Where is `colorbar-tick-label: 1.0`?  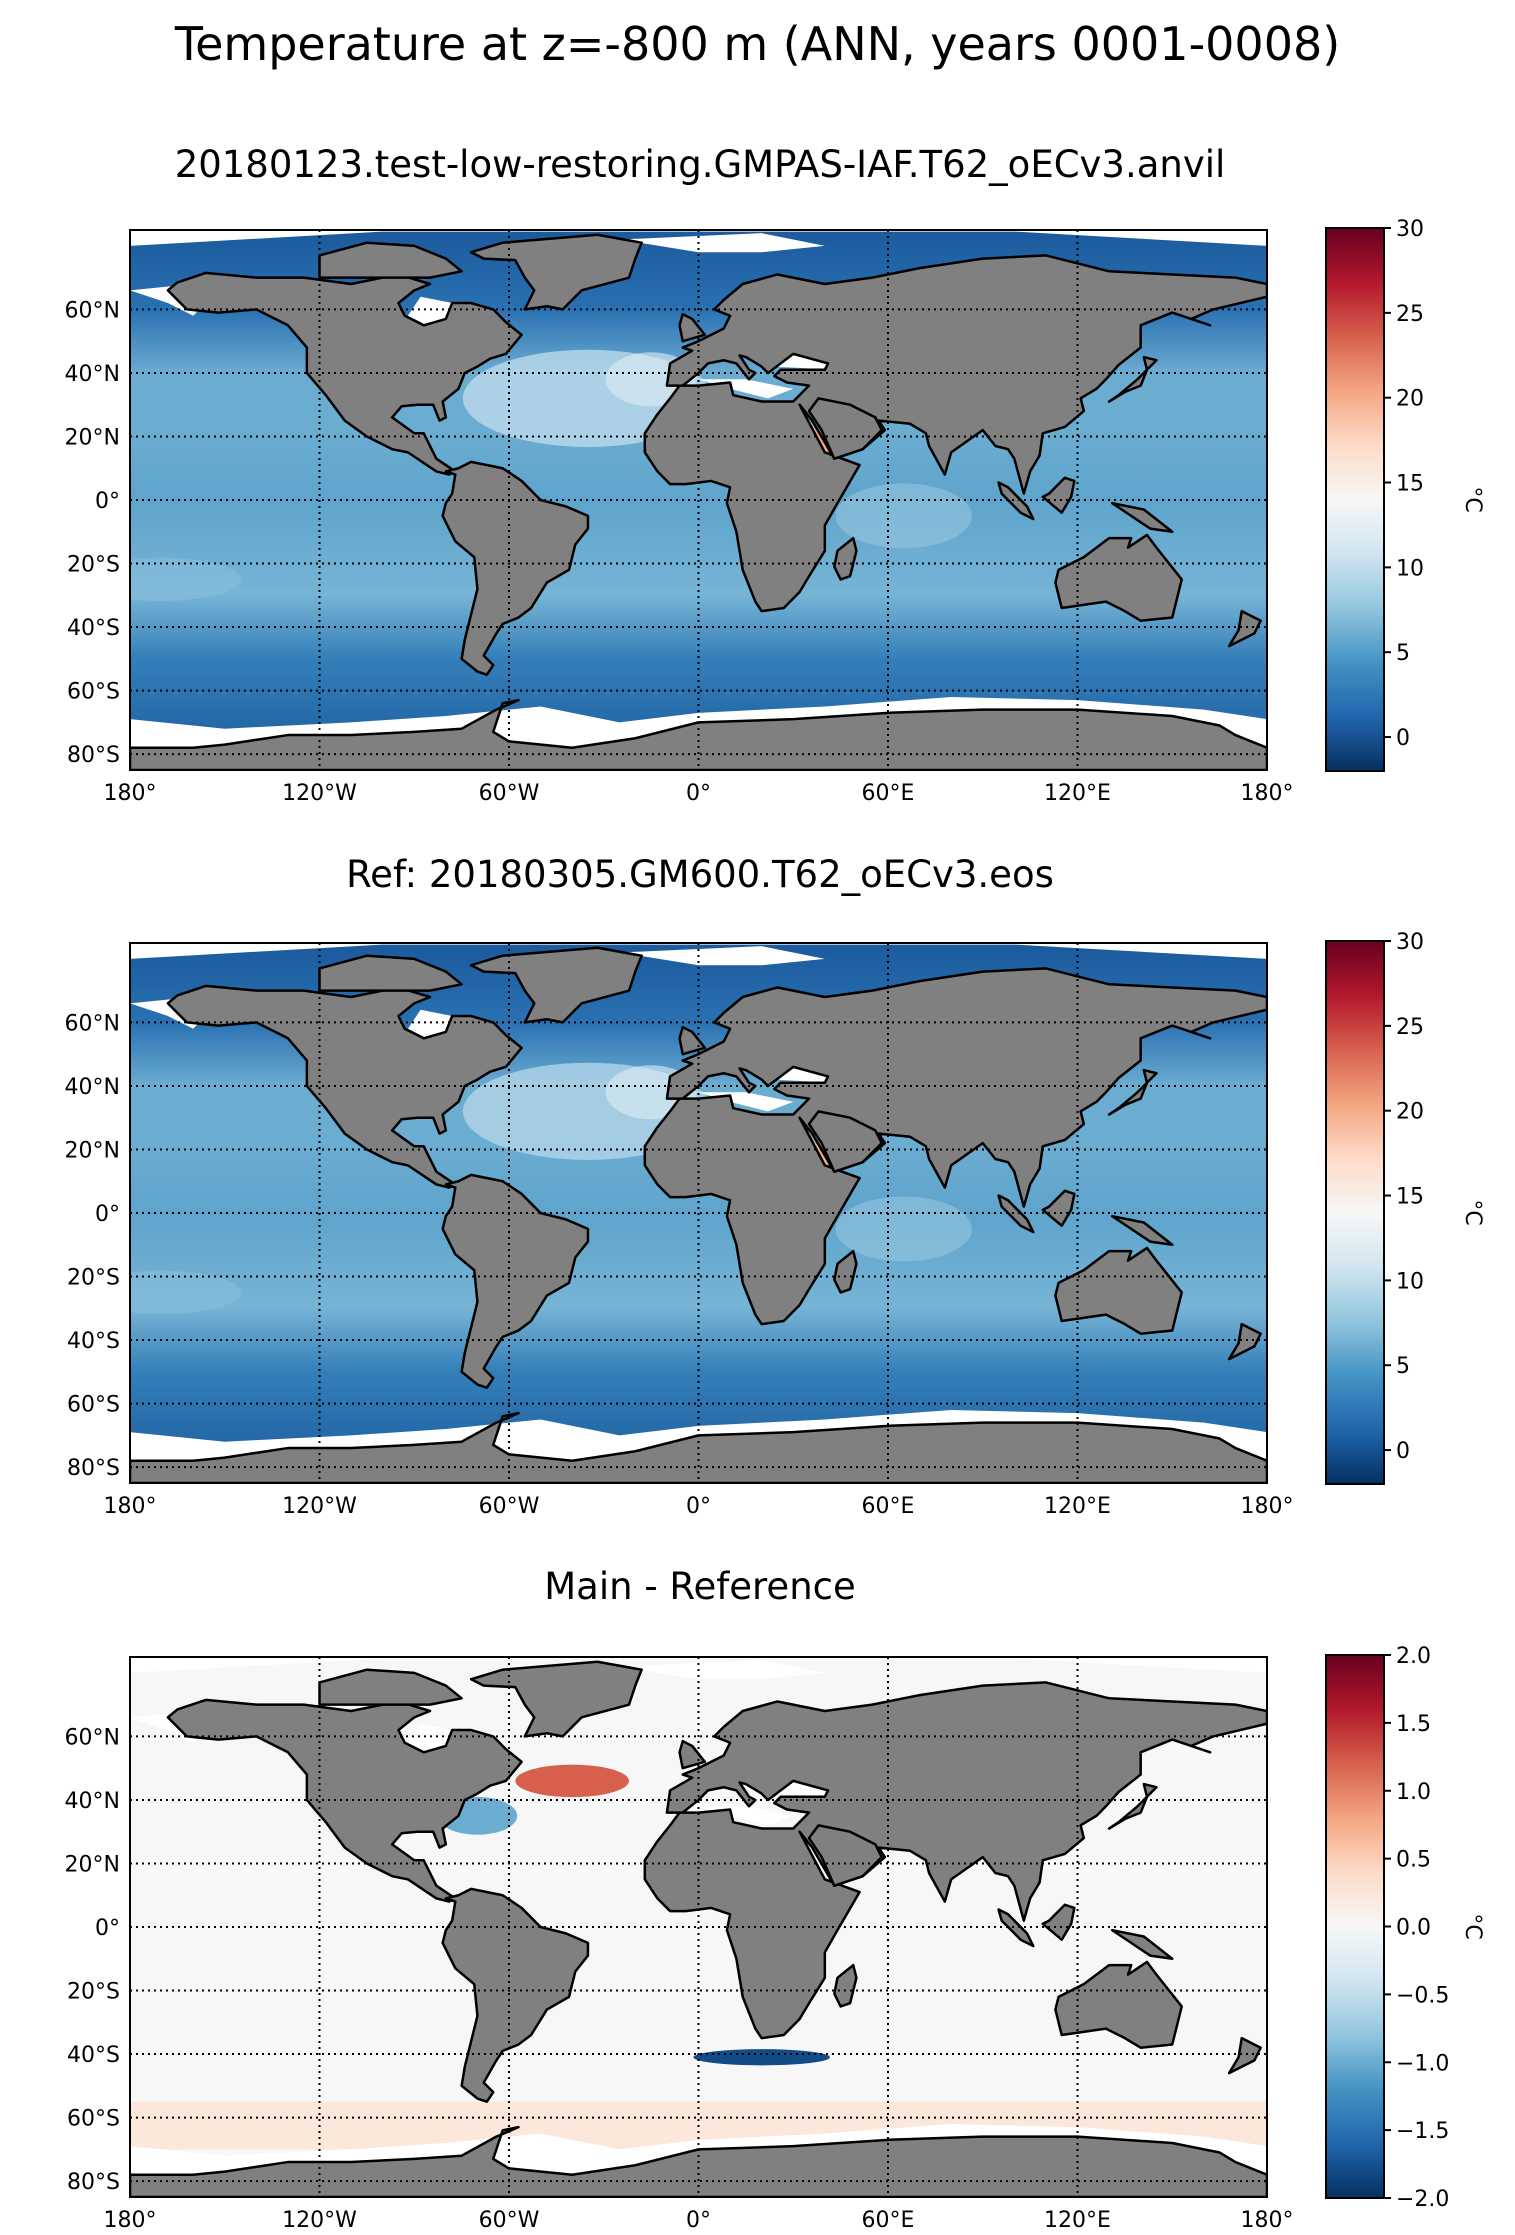
colorbar-tick-label: 1.0 is located at coordinates (1413, 1792).